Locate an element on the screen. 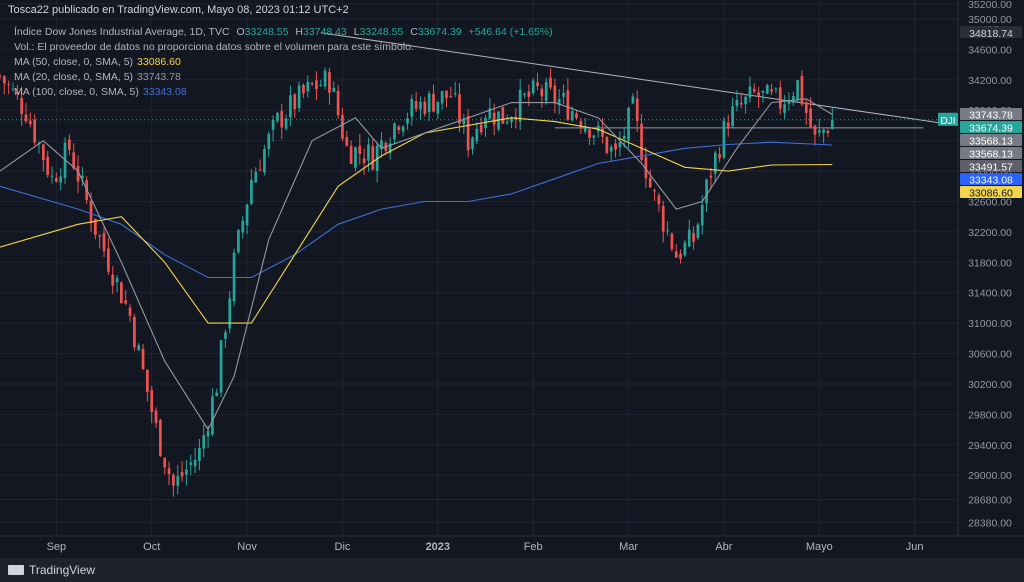 This screenshot has width=1024, height=582. open-value: 33248.55 is located at coordinates (266, 32).